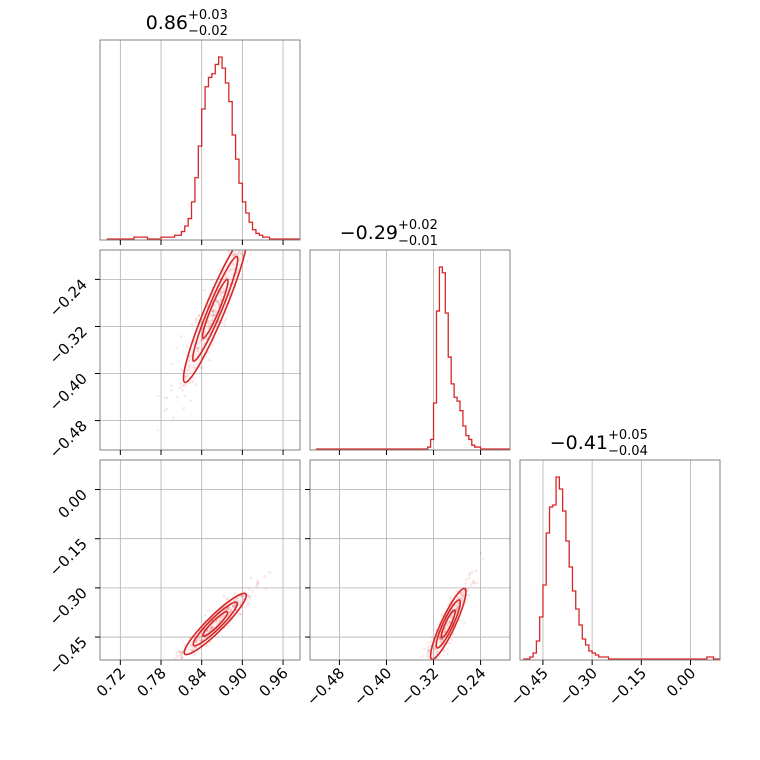 This screenshot has width=760, height=760. Describe the element at coordinates (208, 15) in the screenshot. I see `title-plus-error: +0.03` at that location.